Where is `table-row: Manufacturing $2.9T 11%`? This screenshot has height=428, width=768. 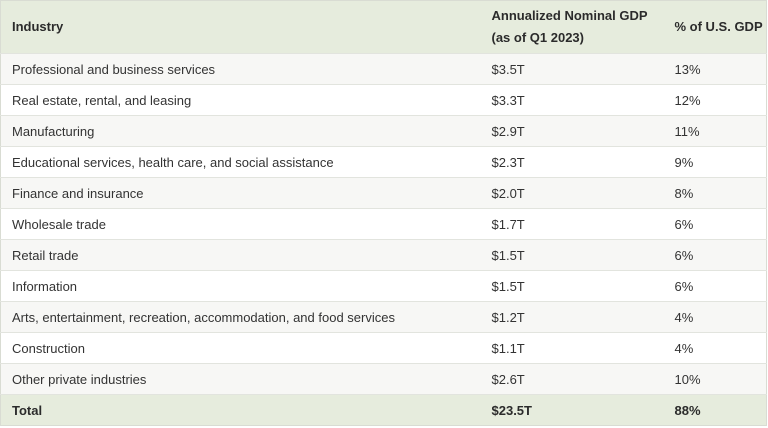 table-row: Manufacturing $2.9T 11% is located at coordinates (383, 131).